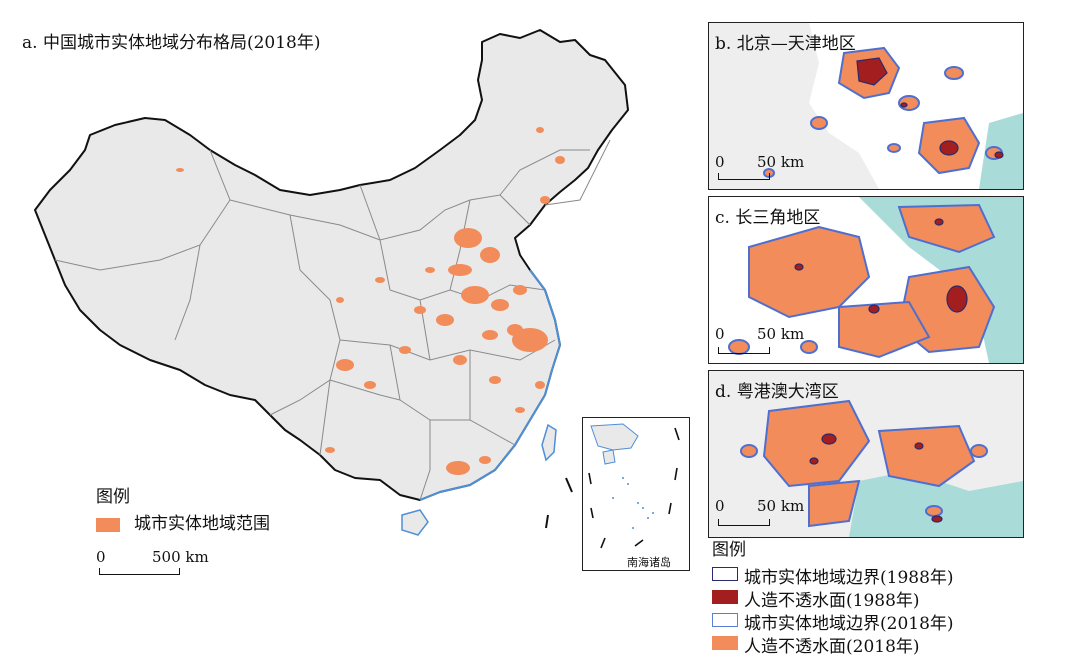  What do you see at coordinates (729, 550) in the screenshot?
I see `right-legend-title: 图例` at bounding box center [729, 550].